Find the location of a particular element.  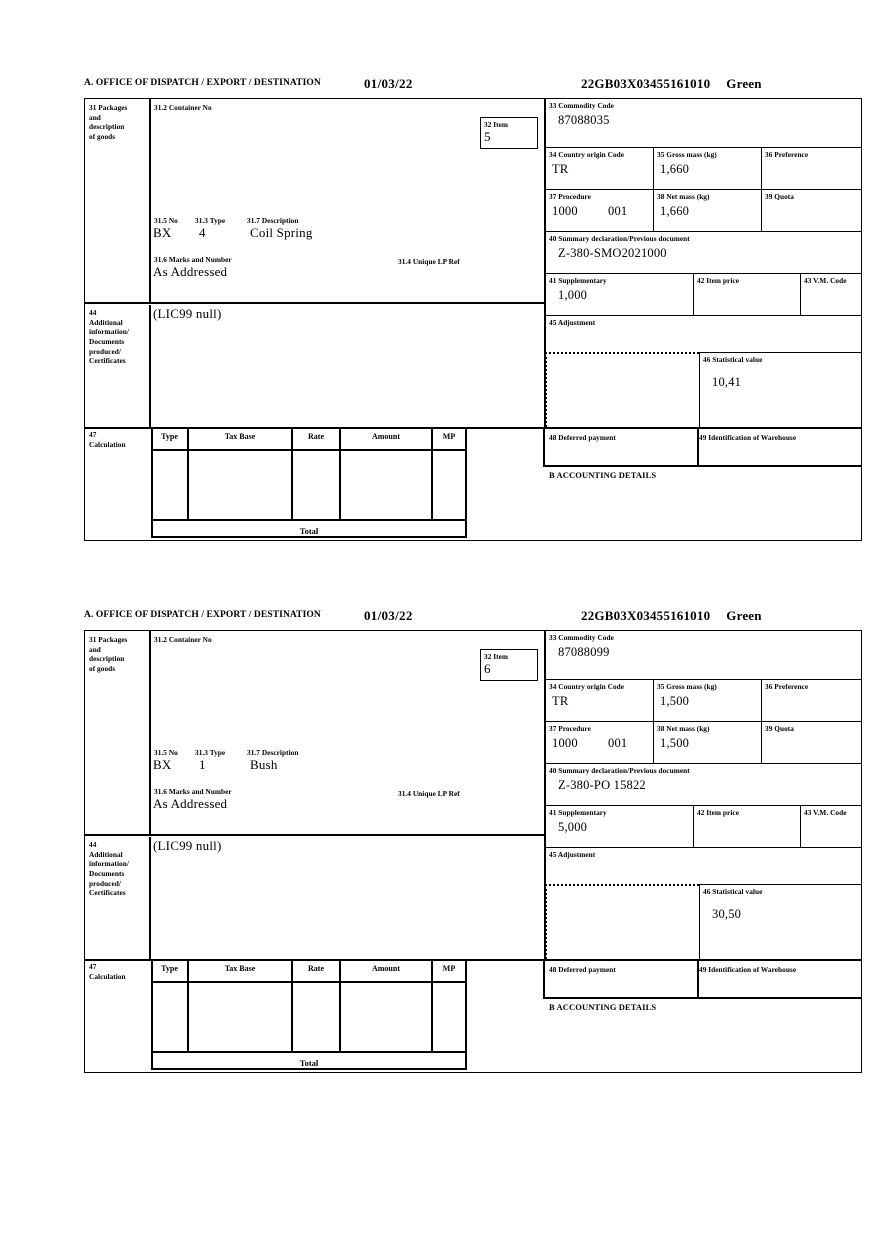

calc-col-header-rate: Rate is located at coordinates (316, 436).